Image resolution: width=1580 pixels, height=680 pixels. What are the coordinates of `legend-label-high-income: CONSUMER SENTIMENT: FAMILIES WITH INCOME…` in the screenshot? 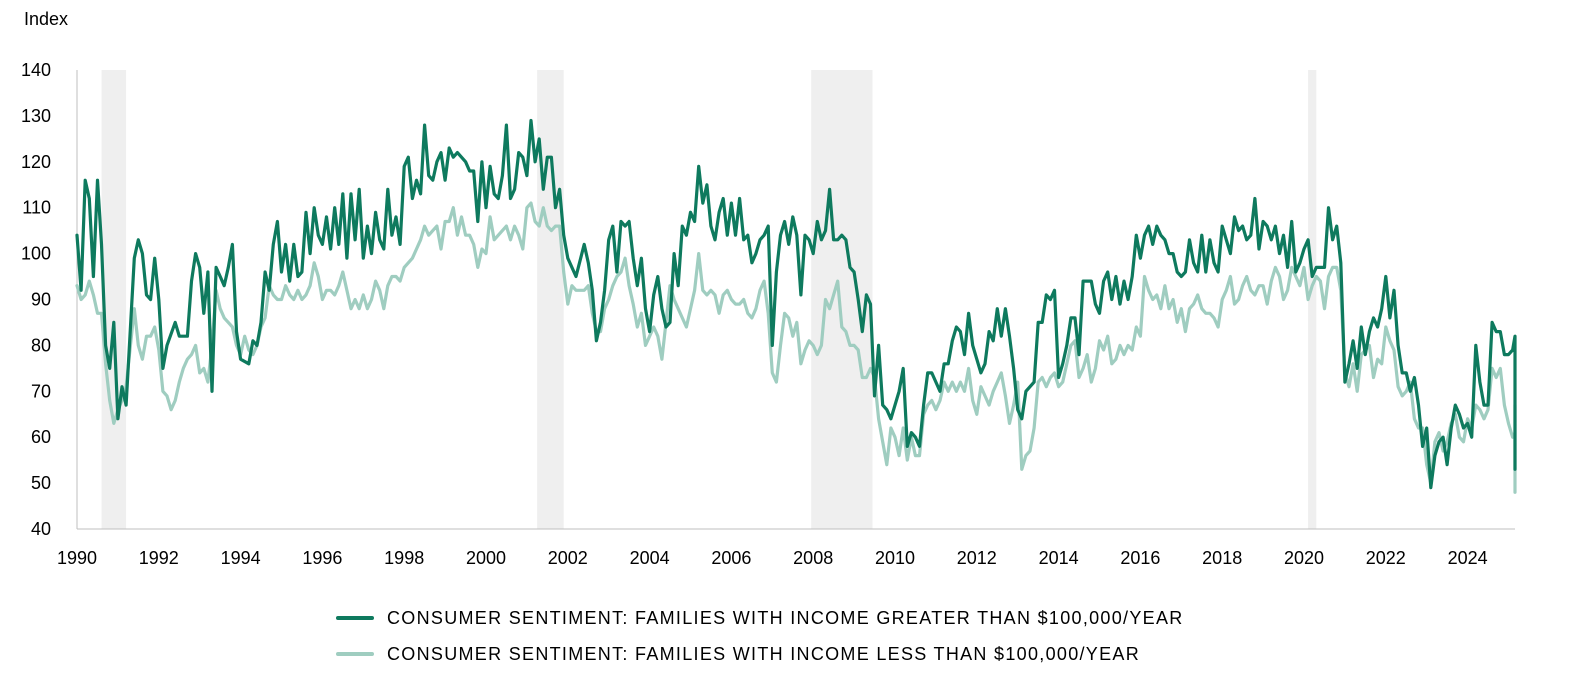 It's located at (785, 617).